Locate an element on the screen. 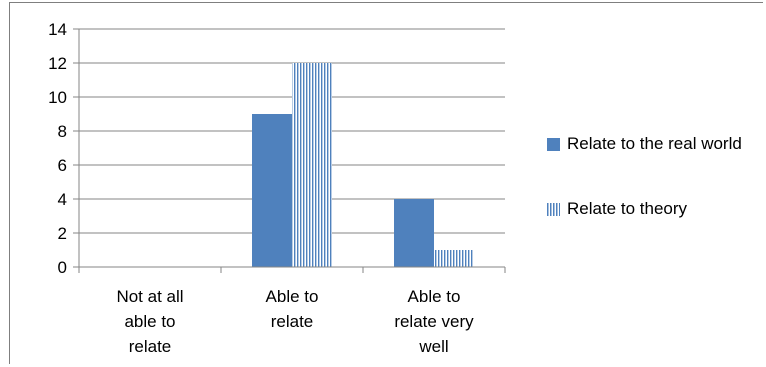  x-tick-label-line: well is located at coordinates (433, 346).